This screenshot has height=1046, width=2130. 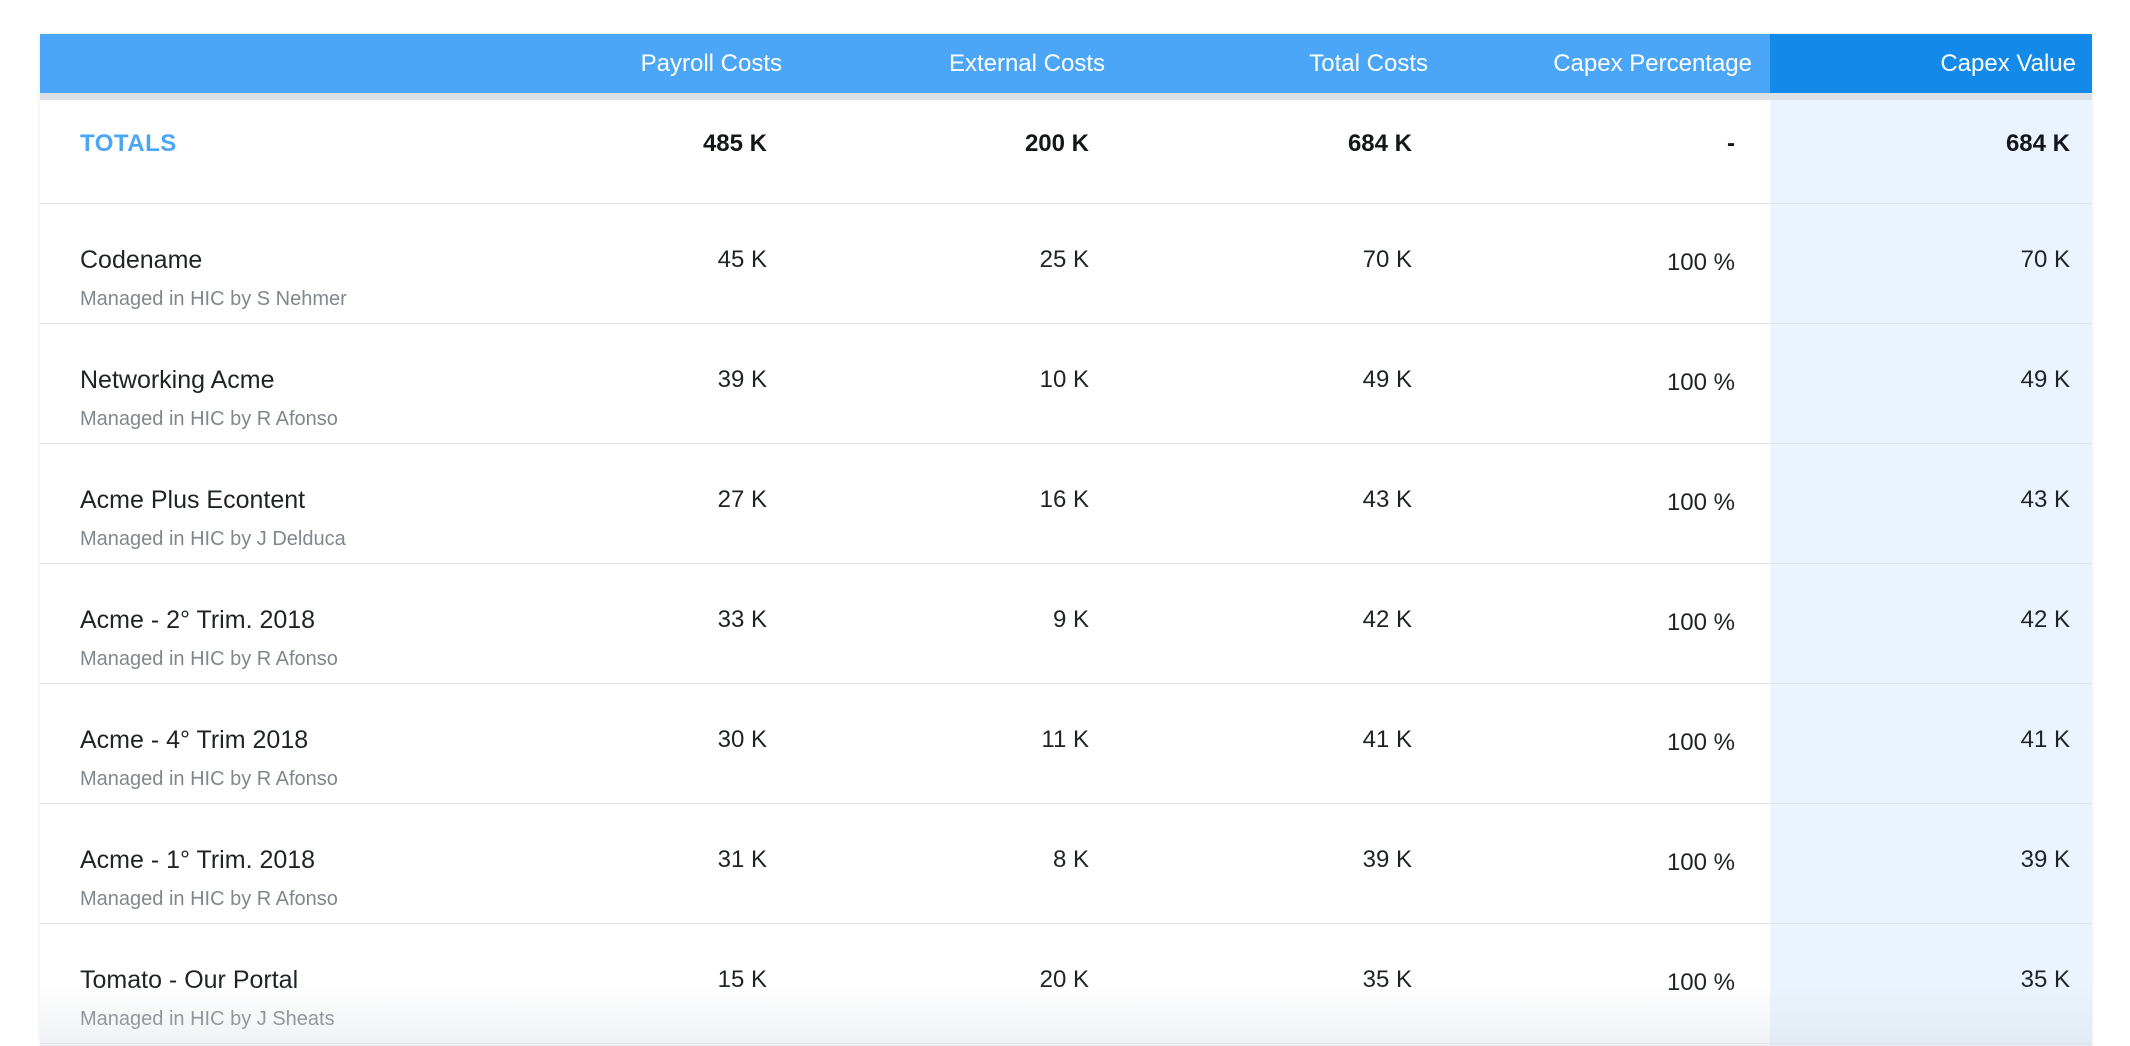 What do you see at coordinates (207, 1019) in the screenshot?
I see `project-manager: Managed in HIC by J Sheats` at bounding box center [207, 1019].